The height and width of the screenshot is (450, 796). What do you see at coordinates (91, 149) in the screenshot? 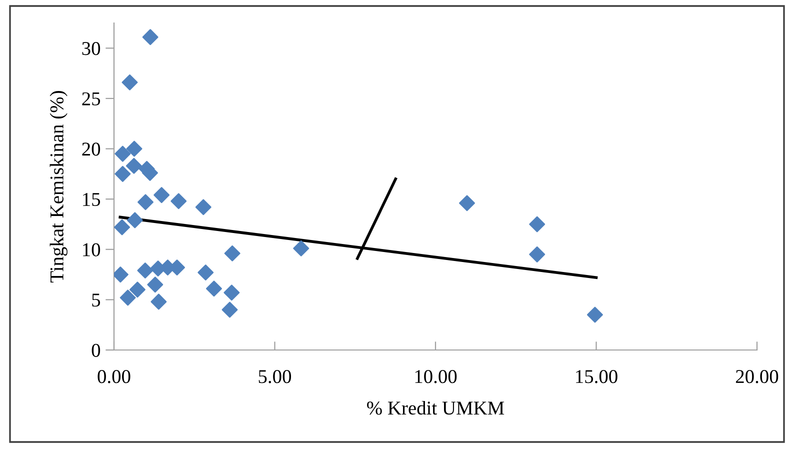
I see `y-tick-label: 20` at bounding box center [91, 149].